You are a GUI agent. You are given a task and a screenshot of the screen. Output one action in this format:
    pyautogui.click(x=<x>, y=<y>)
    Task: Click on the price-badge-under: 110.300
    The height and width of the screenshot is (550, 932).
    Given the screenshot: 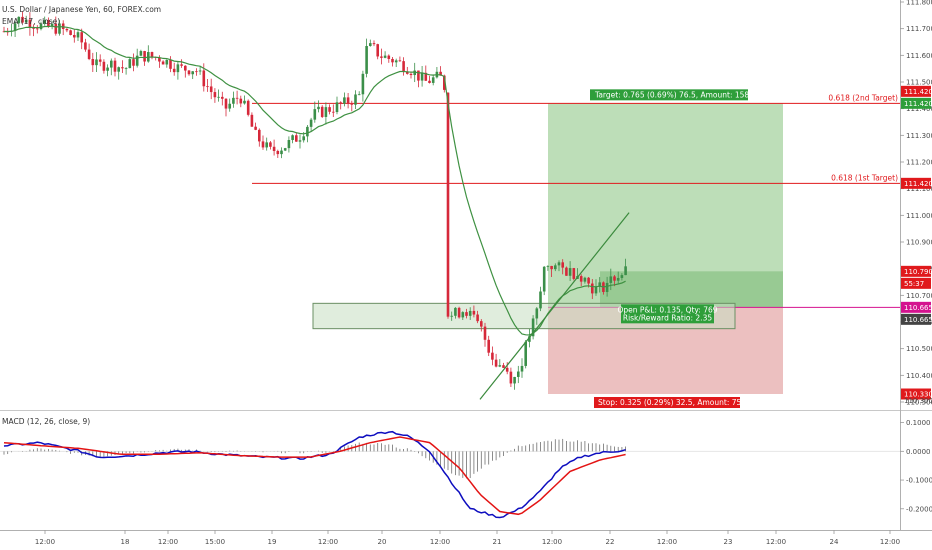 What is the action you would take?
    pyautogui.click(x=918, y=401)
    